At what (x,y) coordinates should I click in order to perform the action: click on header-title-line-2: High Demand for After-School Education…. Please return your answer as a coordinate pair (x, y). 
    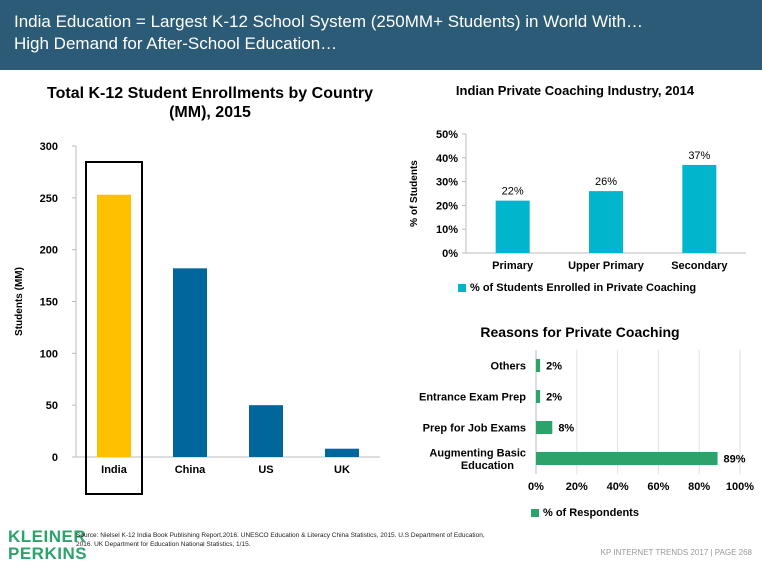
    Looking at the image, I should click on (176, 43).